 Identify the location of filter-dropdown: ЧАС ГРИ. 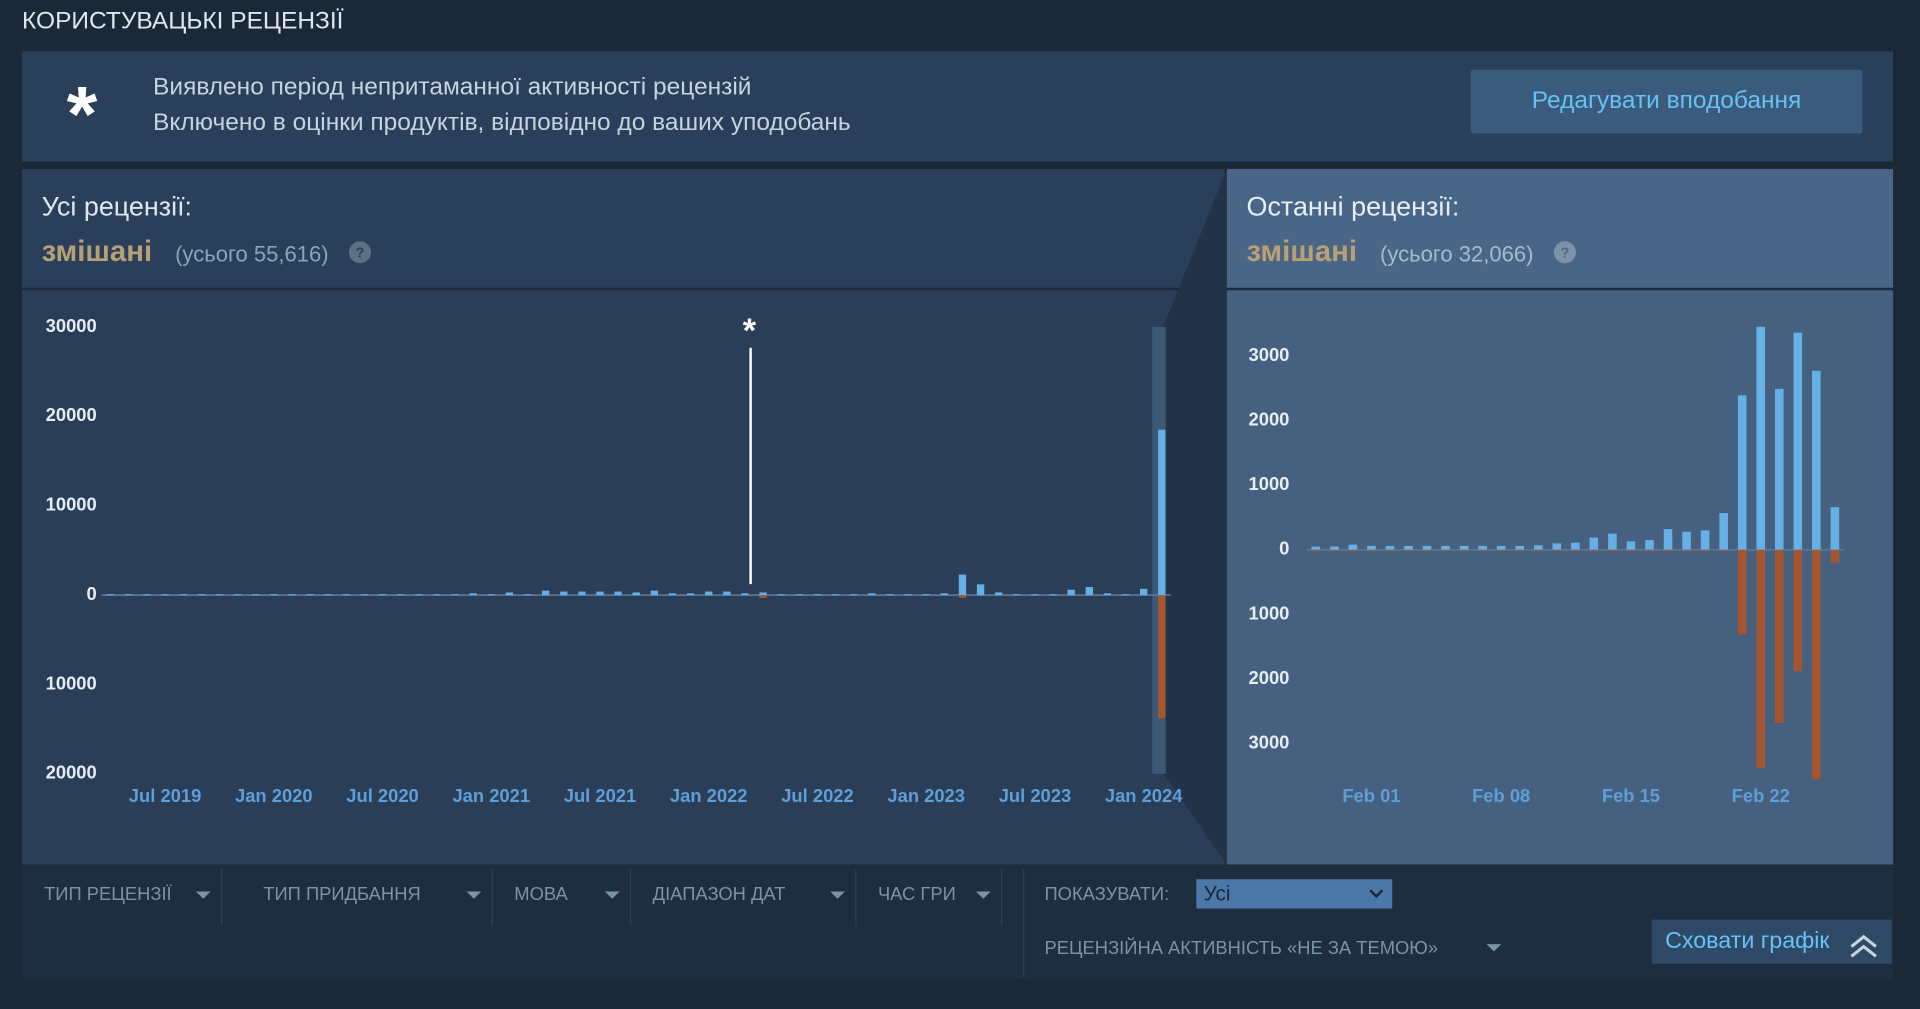
(917, 893).